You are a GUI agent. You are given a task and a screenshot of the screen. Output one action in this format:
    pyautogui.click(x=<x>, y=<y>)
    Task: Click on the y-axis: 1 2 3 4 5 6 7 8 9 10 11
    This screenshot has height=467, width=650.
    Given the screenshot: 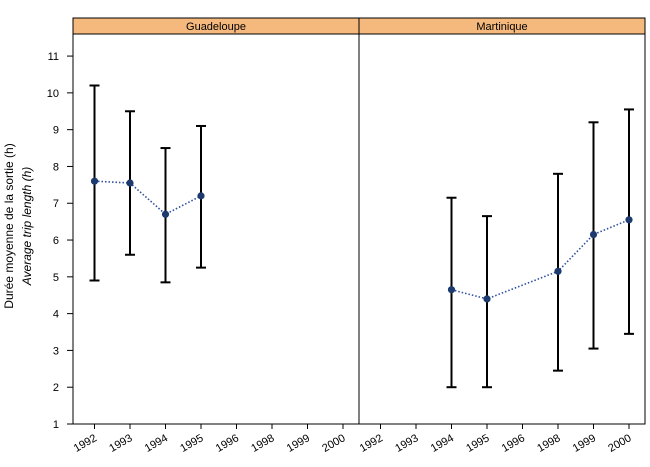 What is the action you would take?
    pyautogui.click(x=60, y=241)
    